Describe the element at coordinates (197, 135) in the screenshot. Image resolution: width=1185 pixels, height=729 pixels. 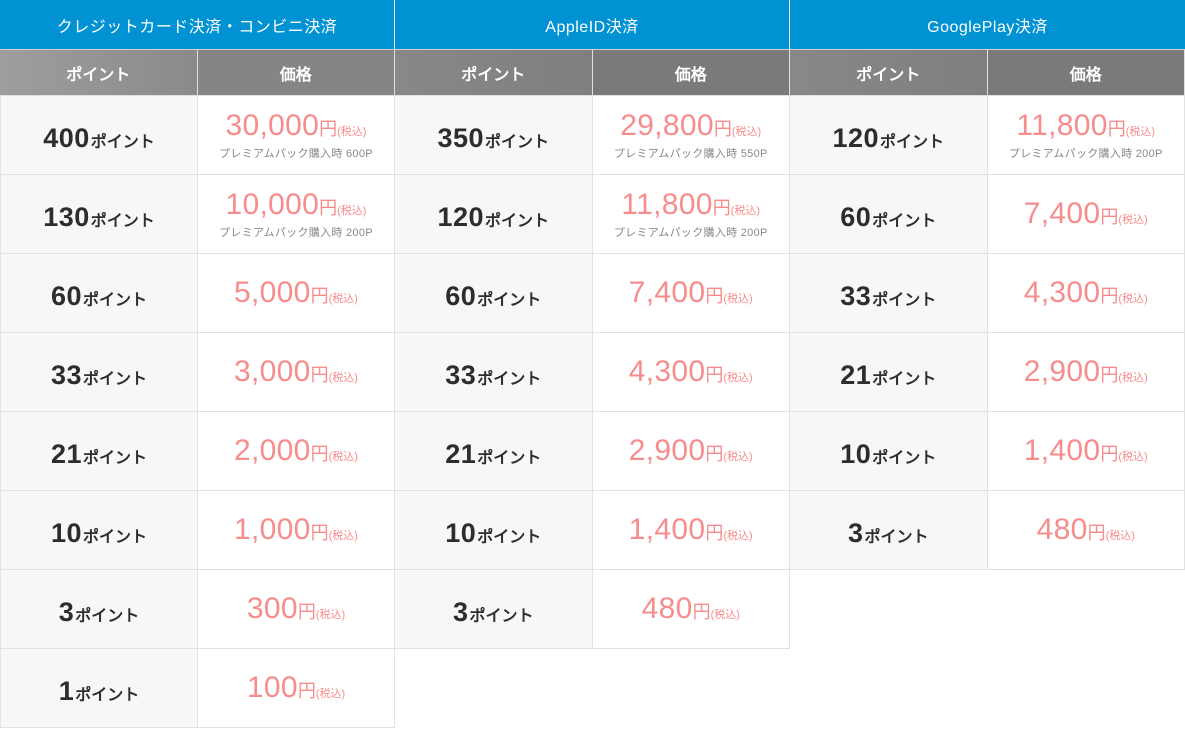
I see `table-row: 400 ポイント 30,000 円 (税込) プレミアムパック購入時 600P` at that location.